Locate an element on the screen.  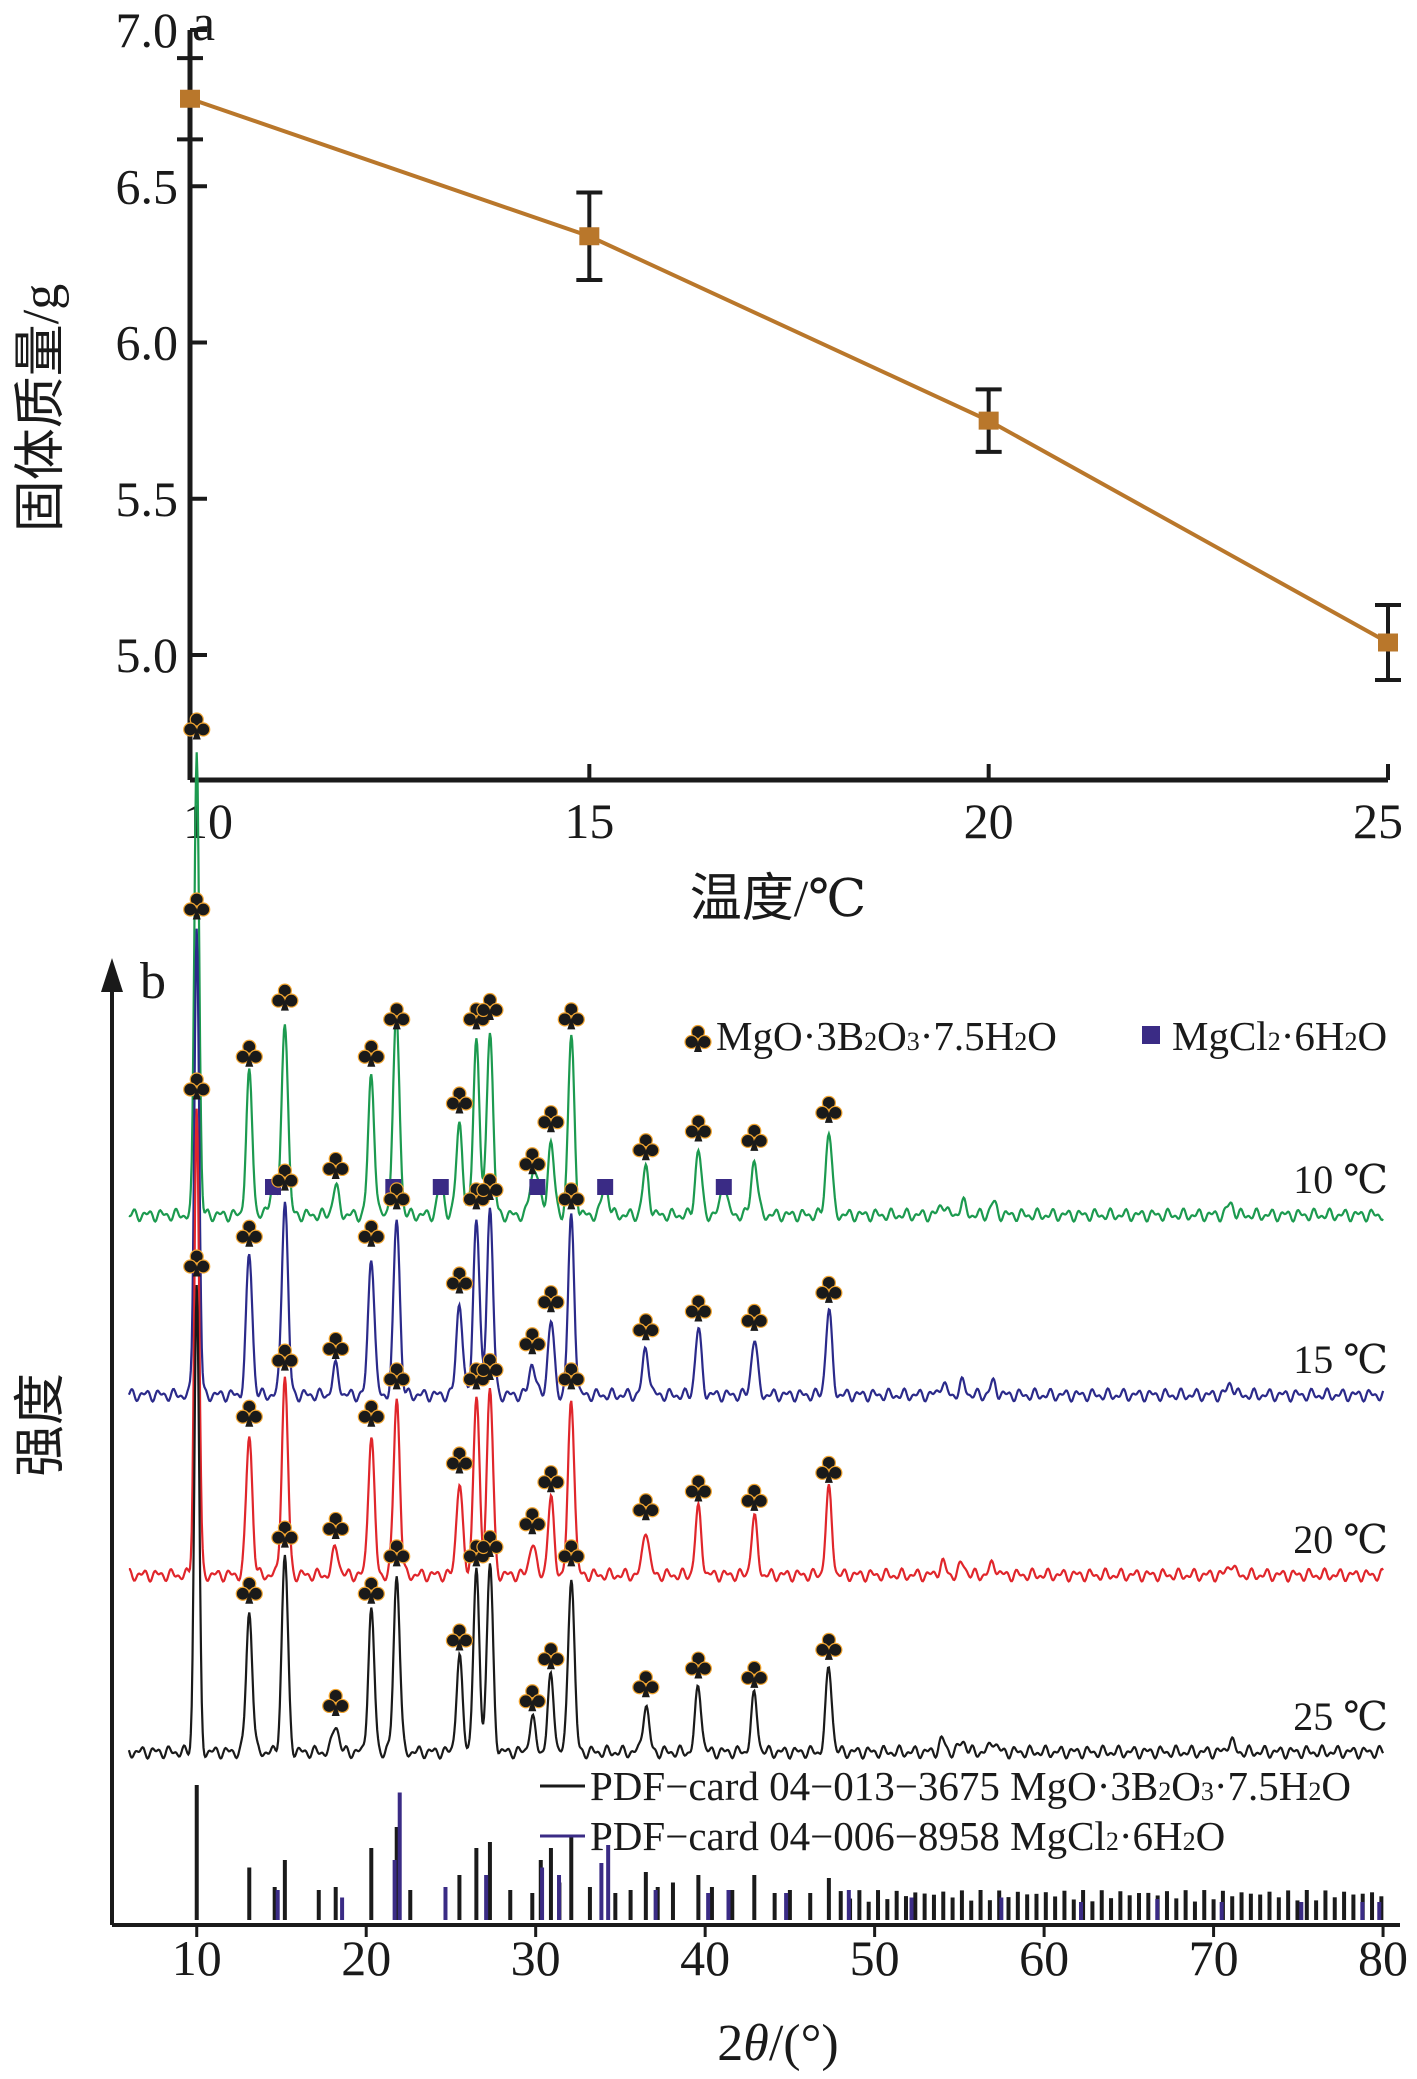
panel-b-legend: MgO·3B2O3·7.5H2O MgCl2·6H2O is located at coordinates (1035, 1036).